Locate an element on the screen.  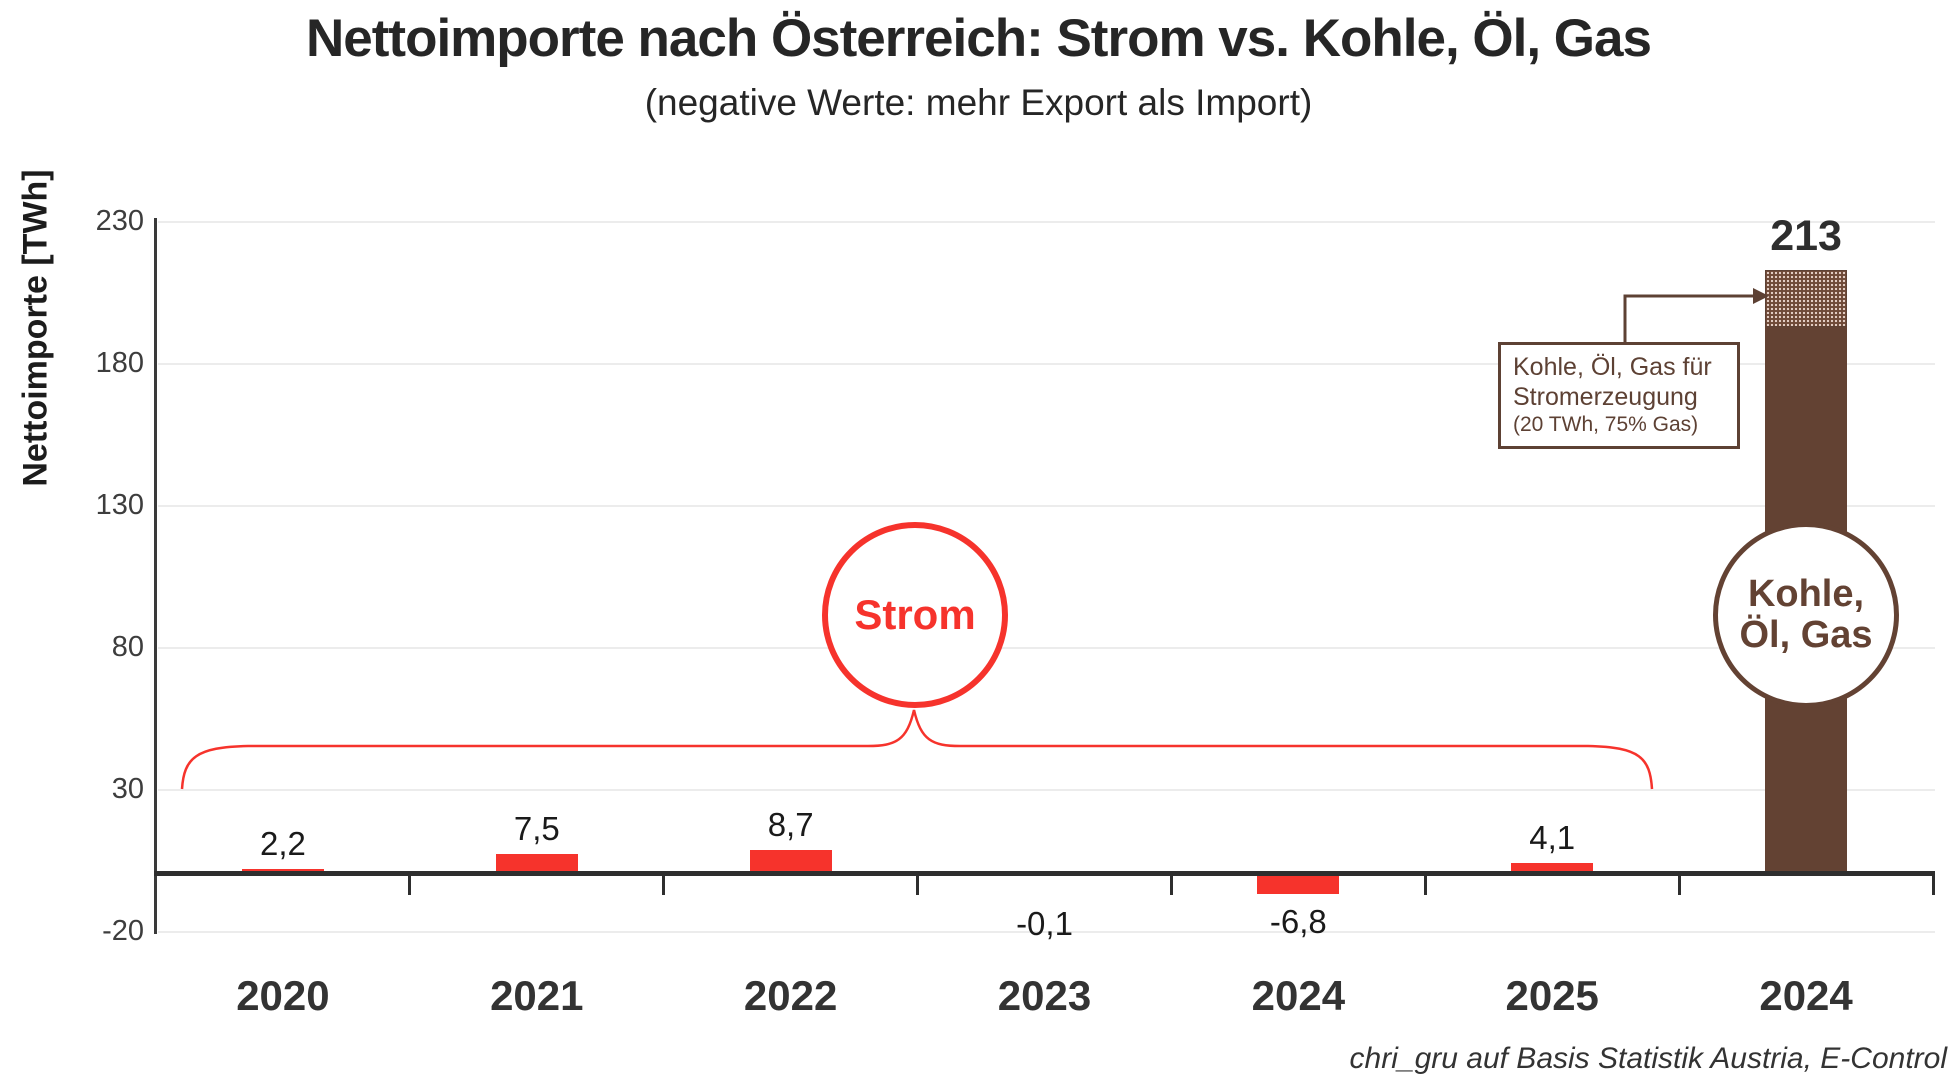
bar-value-label-1: 7,5 is located at coordinates (536, 828).